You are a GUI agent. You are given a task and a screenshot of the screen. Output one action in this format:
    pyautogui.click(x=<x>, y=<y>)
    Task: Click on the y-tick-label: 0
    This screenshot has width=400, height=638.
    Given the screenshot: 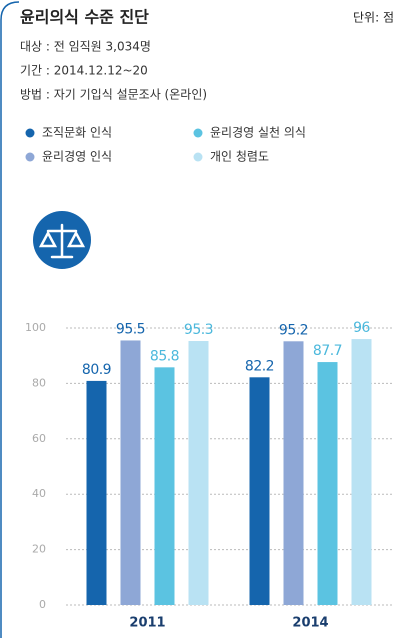 What is the action you would take?
    pyautogui.click(x=42, y=604)
    